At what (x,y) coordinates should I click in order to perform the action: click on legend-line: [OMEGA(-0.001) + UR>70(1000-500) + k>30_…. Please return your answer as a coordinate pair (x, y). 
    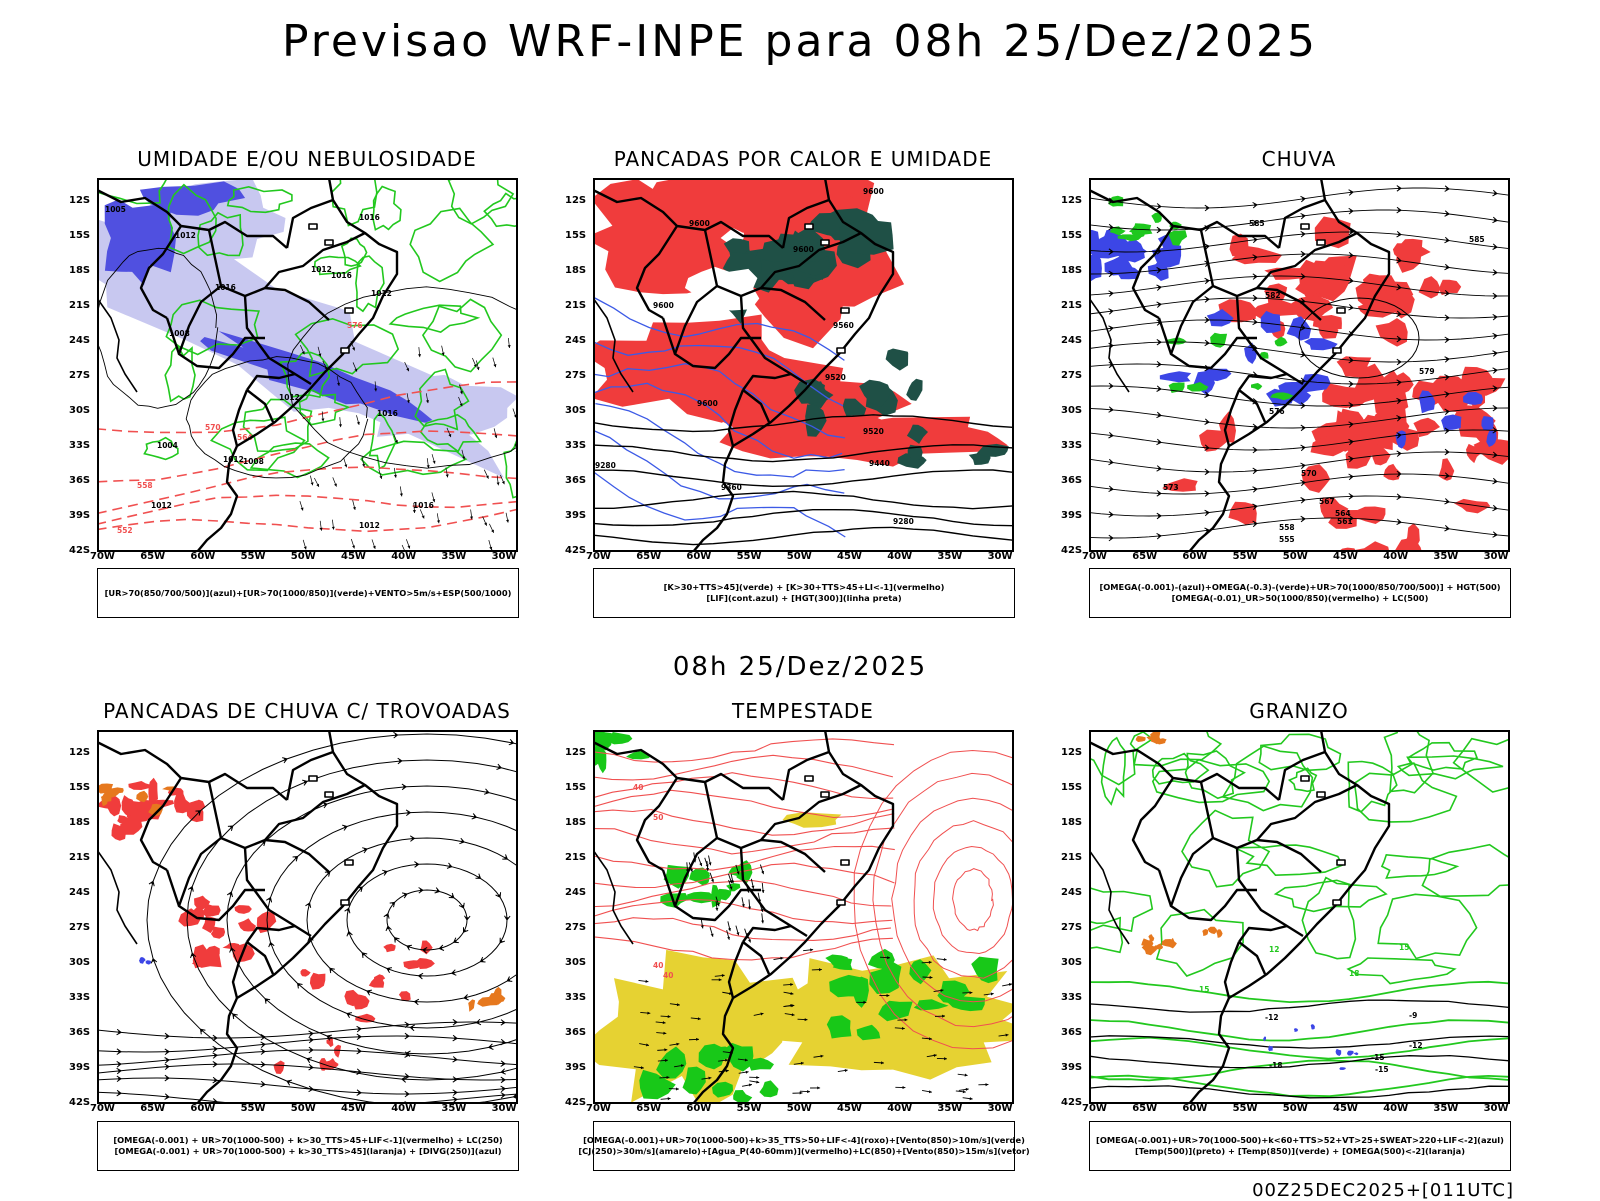
    Looking at the image, I should click on (307, 1140).